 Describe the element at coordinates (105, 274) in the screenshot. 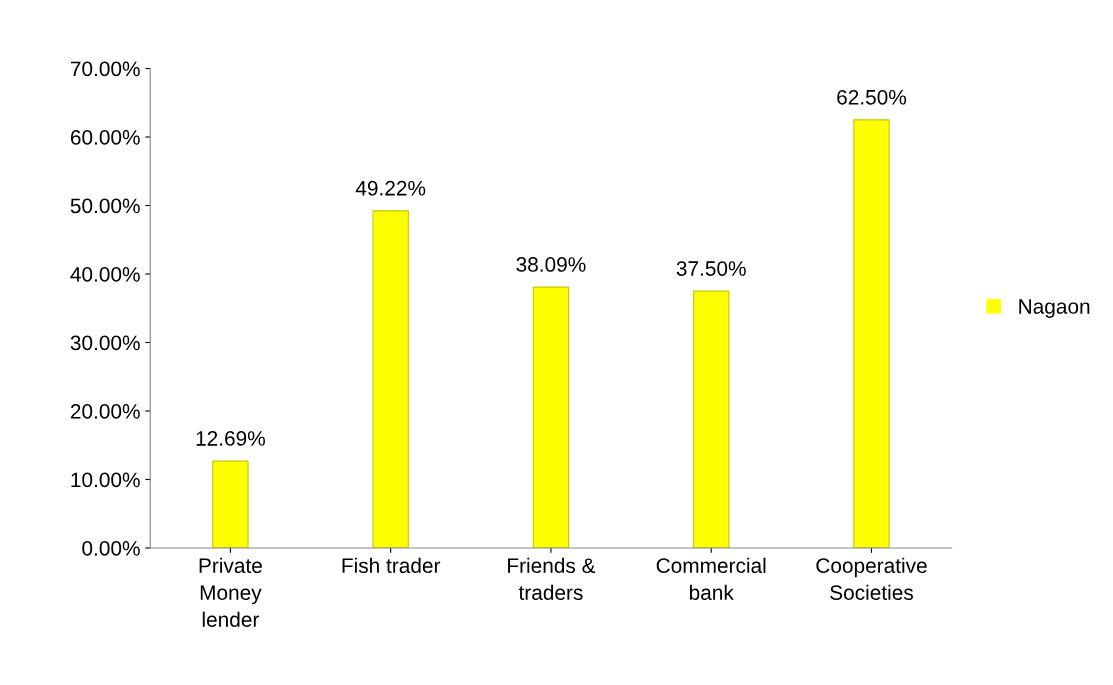

I see `y-tick-label: 40.00%` at that location.